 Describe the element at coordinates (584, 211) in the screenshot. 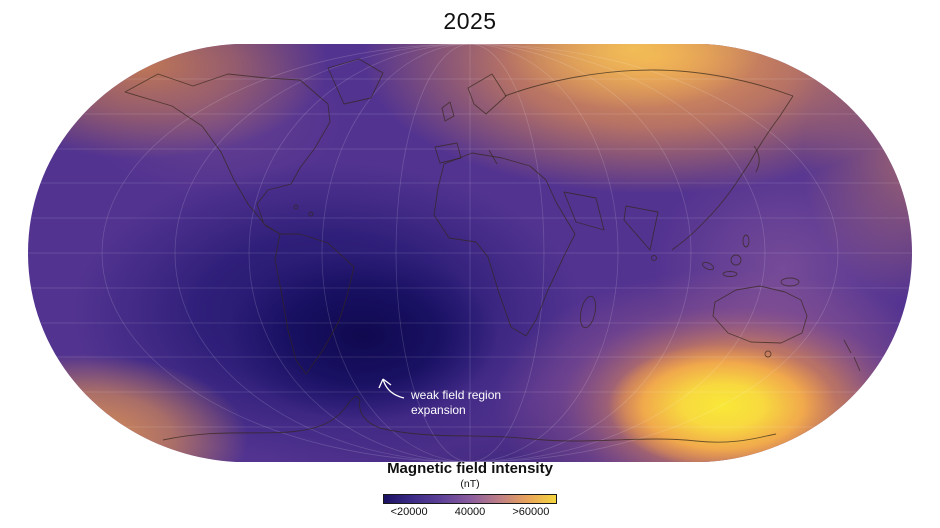

I see `outline-arabia` at that location.